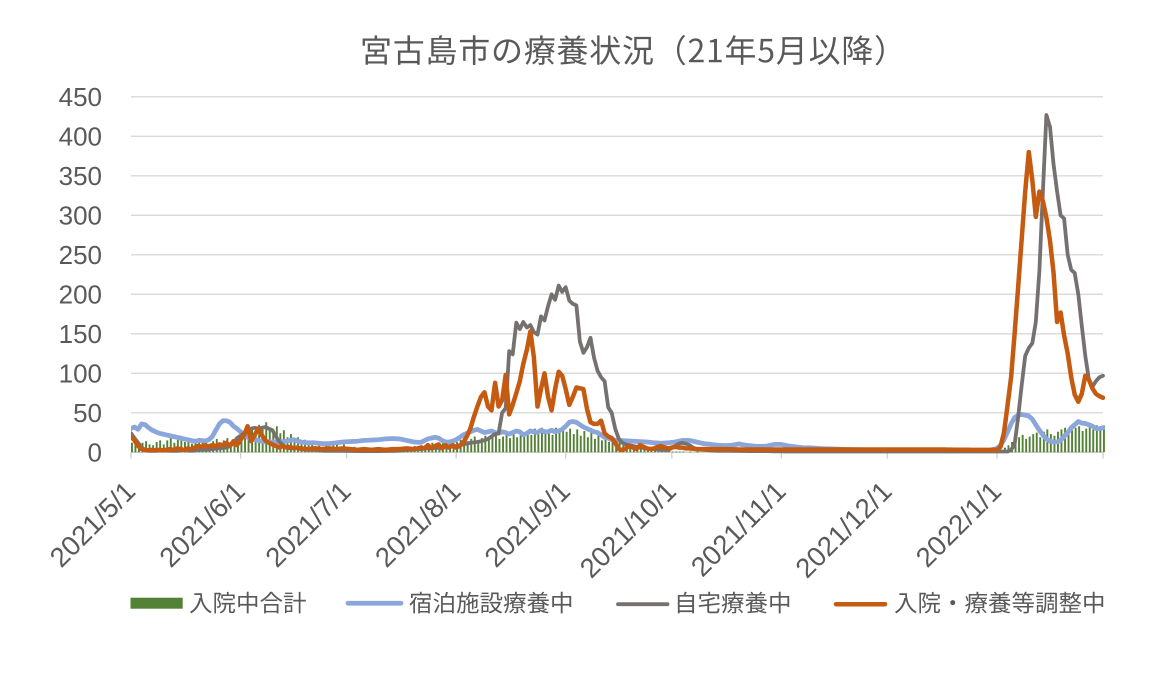 The width and height of the screenshot is (1166, 676). Describe the element at coordinates (80, 374) in the screenshot. I see `svg-text: 100` at that location.